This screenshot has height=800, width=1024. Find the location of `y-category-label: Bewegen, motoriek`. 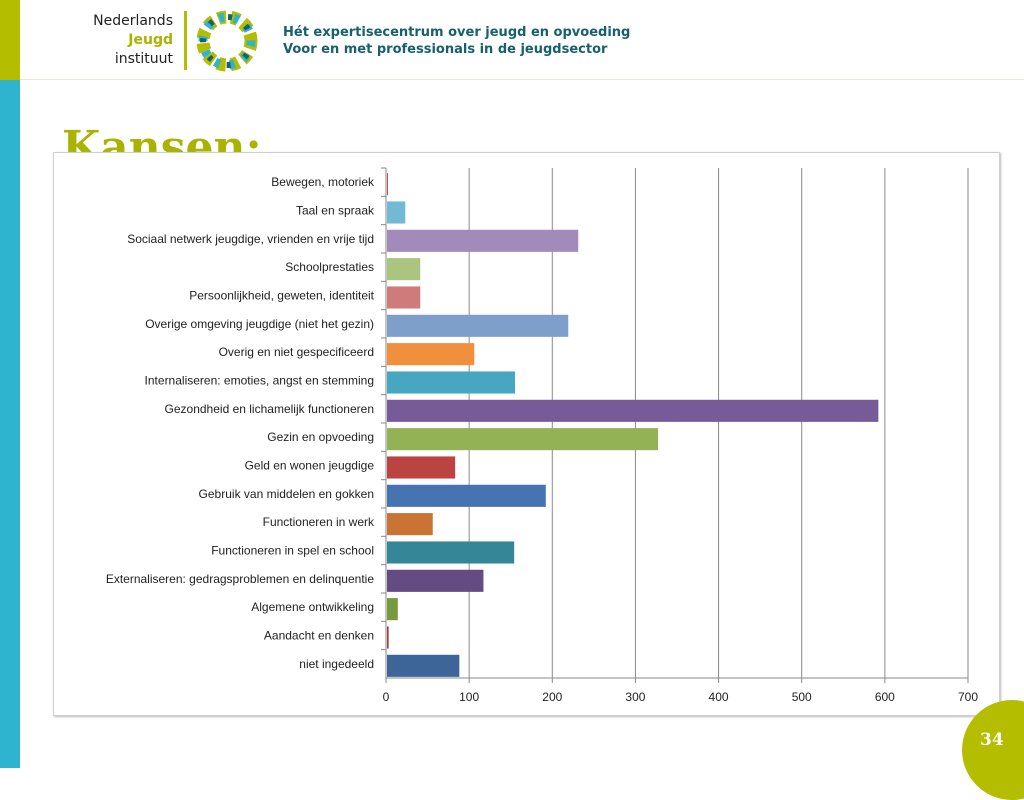

y-category-label: Bewegen, motoriek is located at coordinates (323, 182).